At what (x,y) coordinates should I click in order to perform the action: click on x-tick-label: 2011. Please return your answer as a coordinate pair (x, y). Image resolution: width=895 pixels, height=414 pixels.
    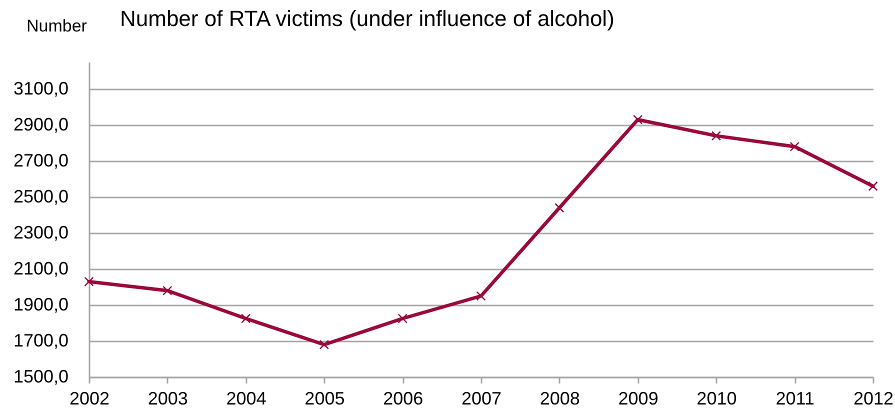
    Looking at the image, I should click on (795, 398).